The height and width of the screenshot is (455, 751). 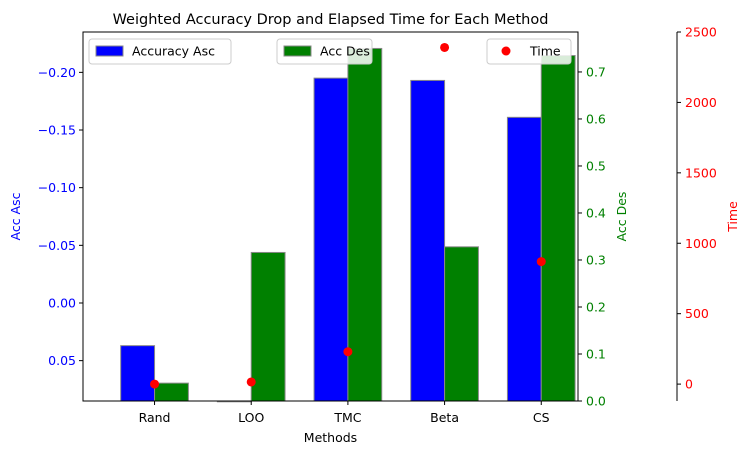 I want to click on point-time-tmc, so click(x=348, y=352).